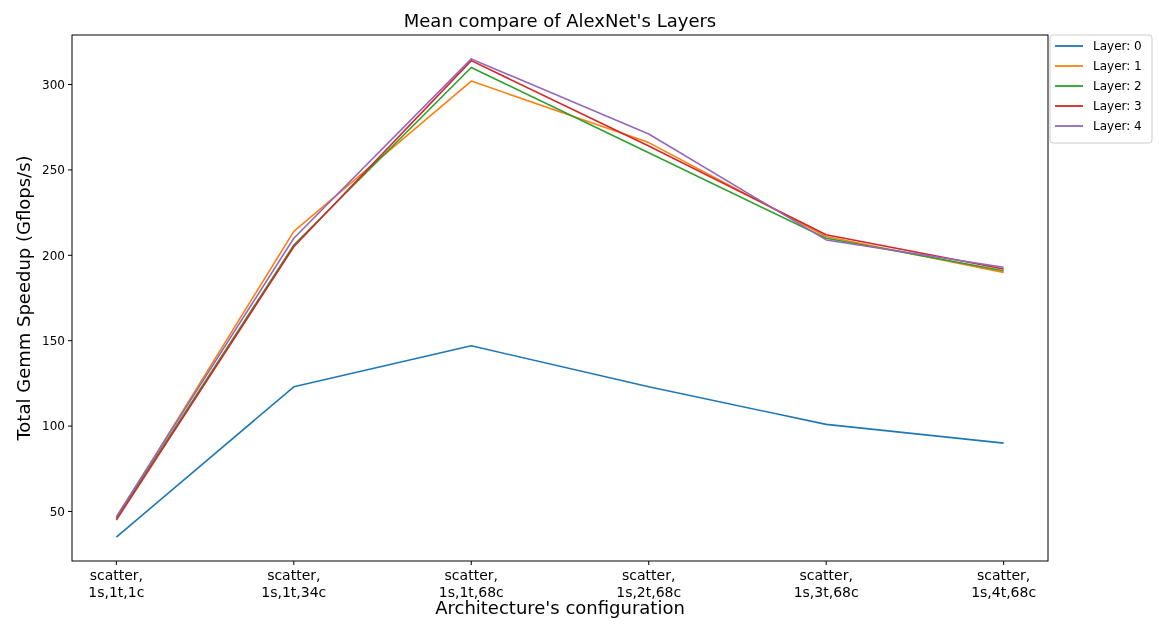  I want to click on y-tick-label: 250, so click(53, 170).